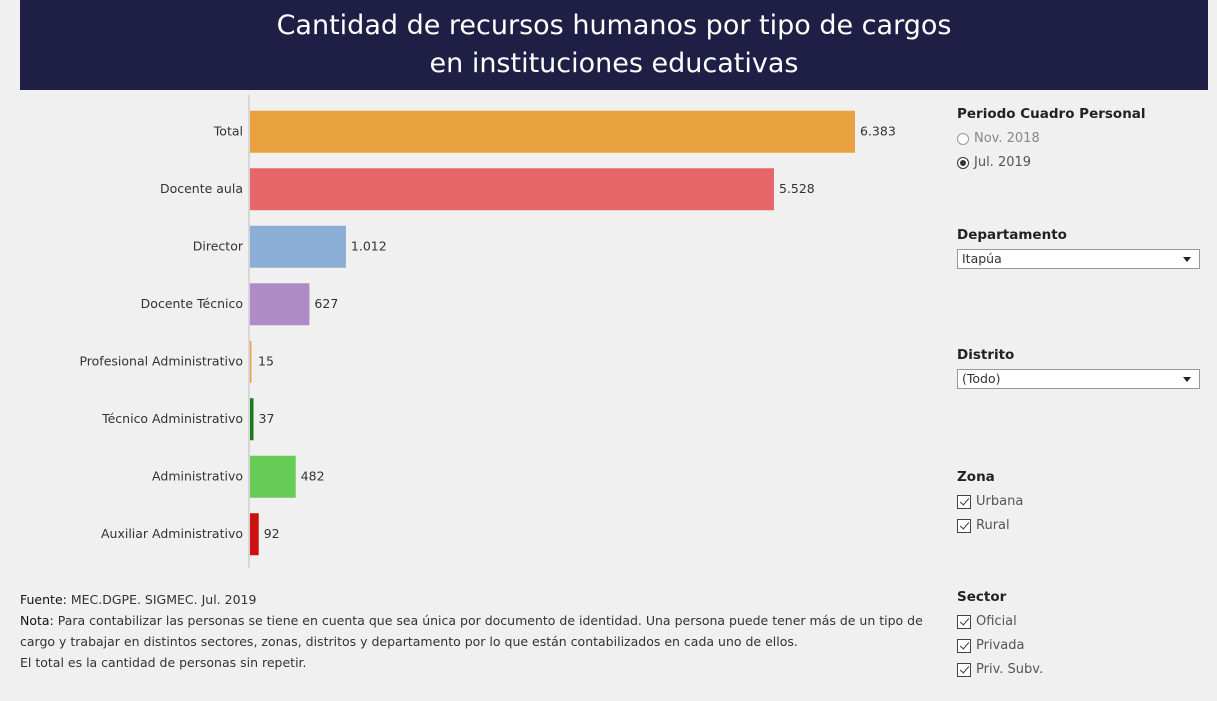 This screenshot has width=1217, height=701. What do you see at coordinates (228, 130) in the screenshot?
I see `category-label: Total` at bounding box center [228, 130].